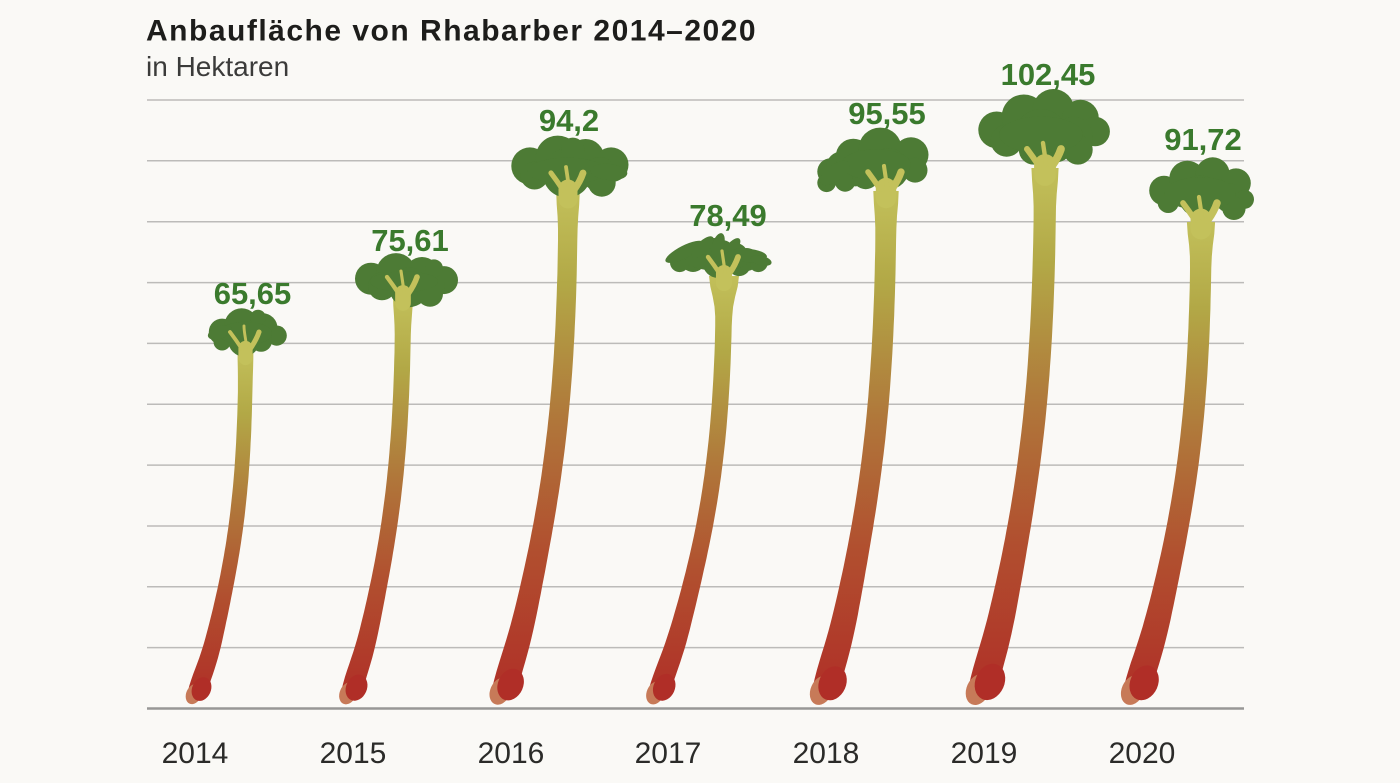  What do you see at coordinates (451, 31) in the screenshot?
I see `svg-text:Anbaufläche von Rhabarber 2014: Anbaufläche von Rhabarber 2014–2020` at bounding box center [451, 31].